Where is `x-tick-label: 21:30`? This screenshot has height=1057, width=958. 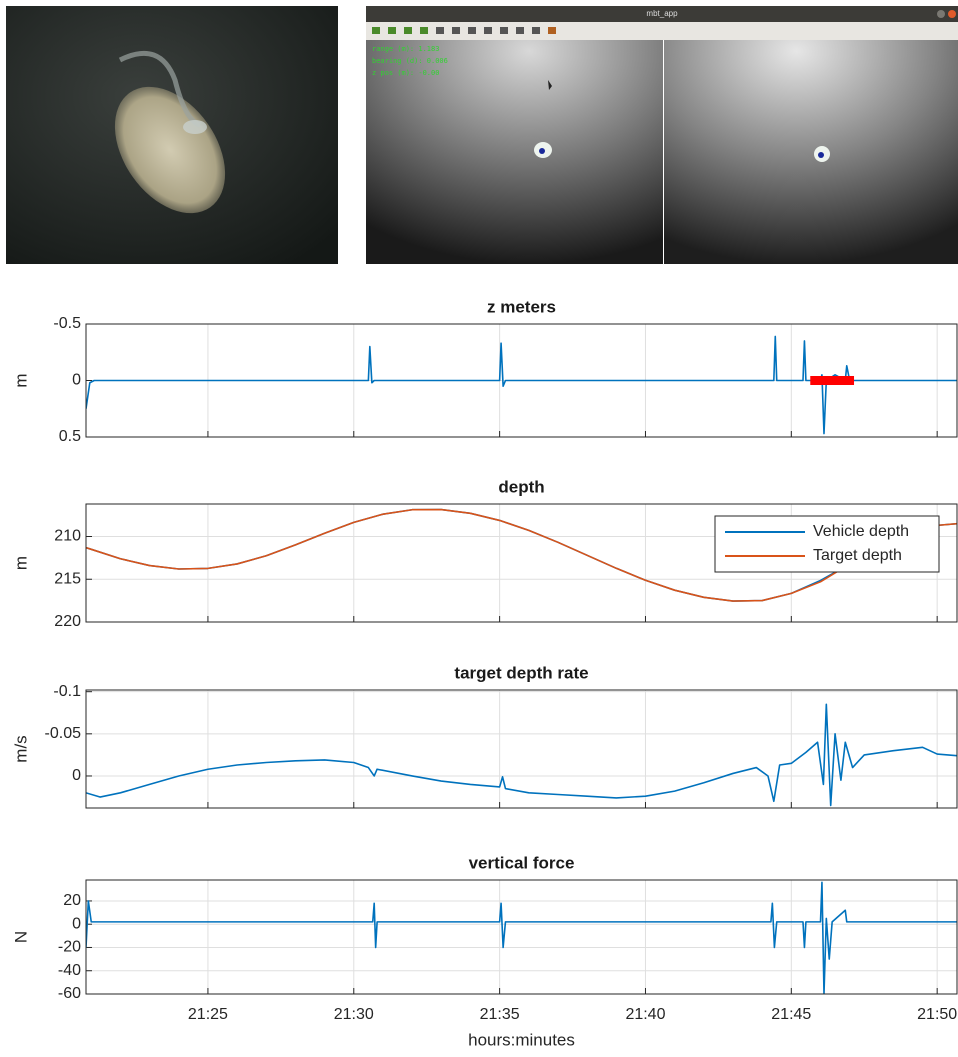 x-tick-label: 21:30 is located at coordinates (354, 1014).